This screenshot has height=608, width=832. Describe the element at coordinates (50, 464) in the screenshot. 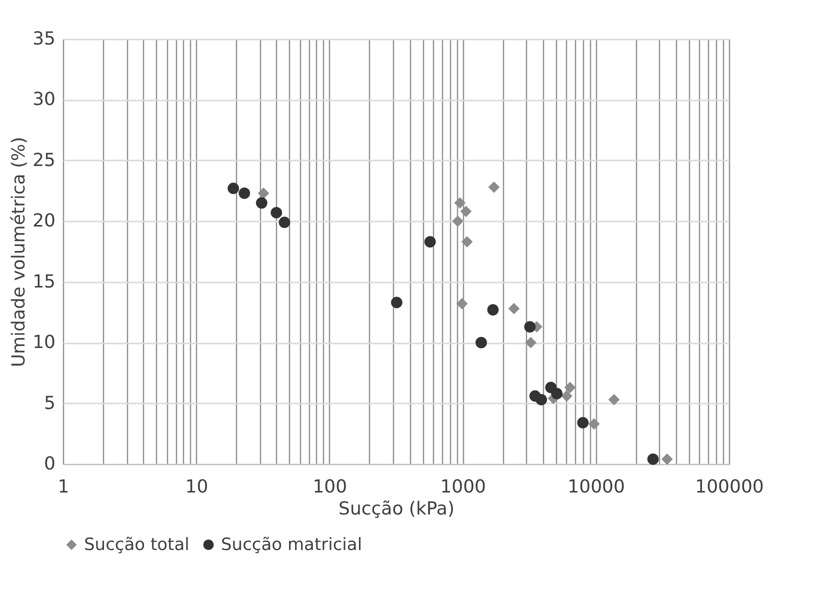

I see `y-tick-label: 0` at that location.